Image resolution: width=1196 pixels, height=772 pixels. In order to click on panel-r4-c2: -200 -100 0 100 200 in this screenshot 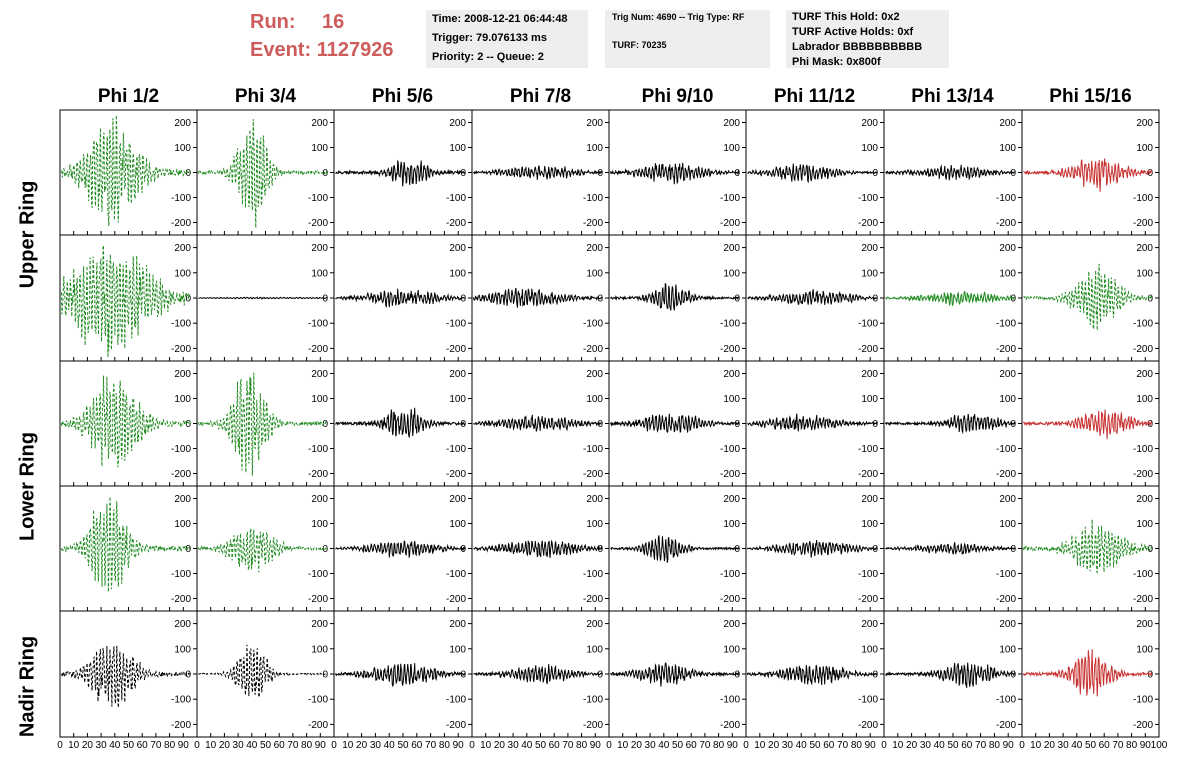, I will do `click(265, 548)`.